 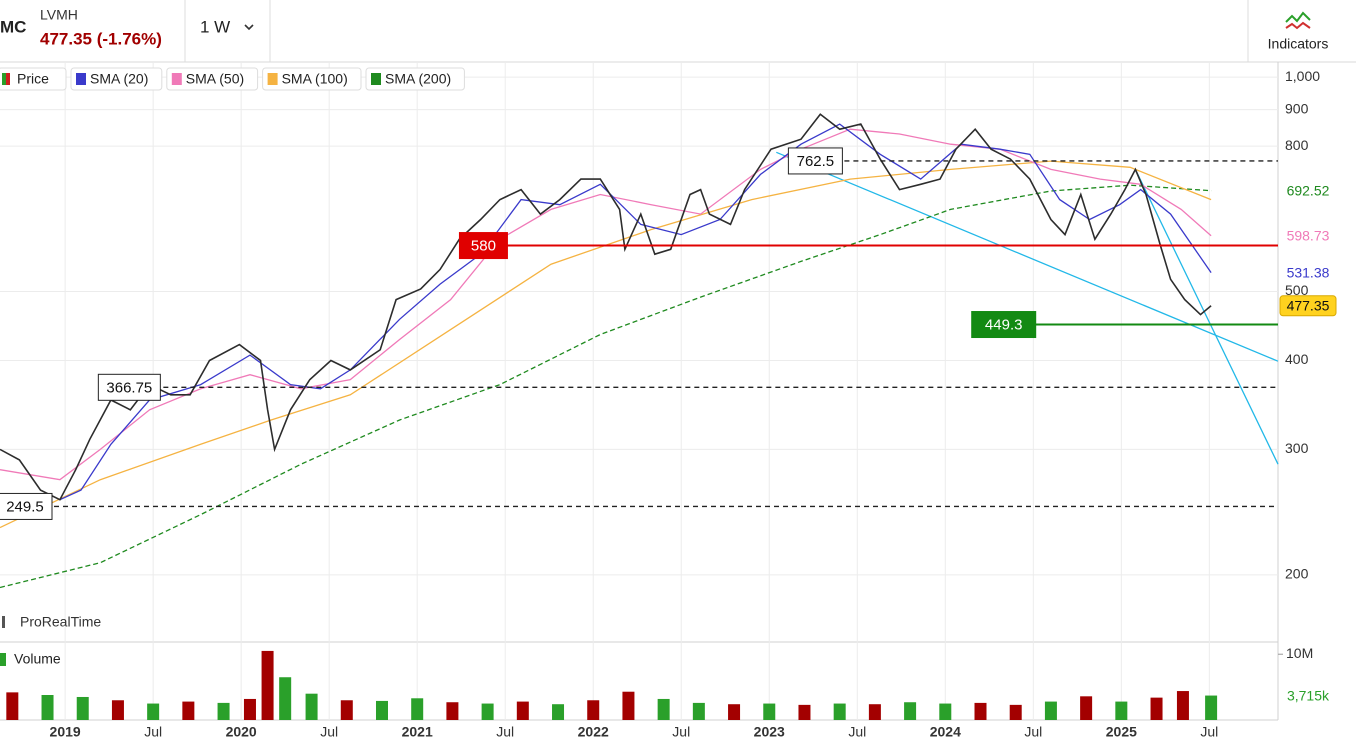 What do you see at coordinates (816, 161) in the screenshot?
I see `level-label: 762.5` at bounding box center [816, 161].